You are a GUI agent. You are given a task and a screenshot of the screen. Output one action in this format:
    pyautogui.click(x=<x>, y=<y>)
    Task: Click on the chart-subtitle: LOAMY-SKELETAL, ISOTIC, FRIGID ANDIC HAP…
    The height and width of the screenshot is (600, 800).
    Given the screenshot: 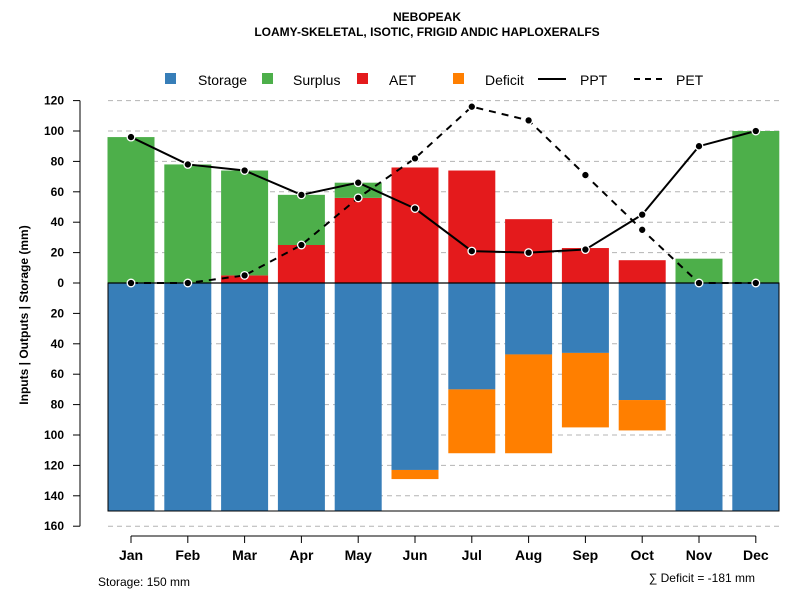 What is the action you would take?
    pyautogui.click(x=426, y=32)
    